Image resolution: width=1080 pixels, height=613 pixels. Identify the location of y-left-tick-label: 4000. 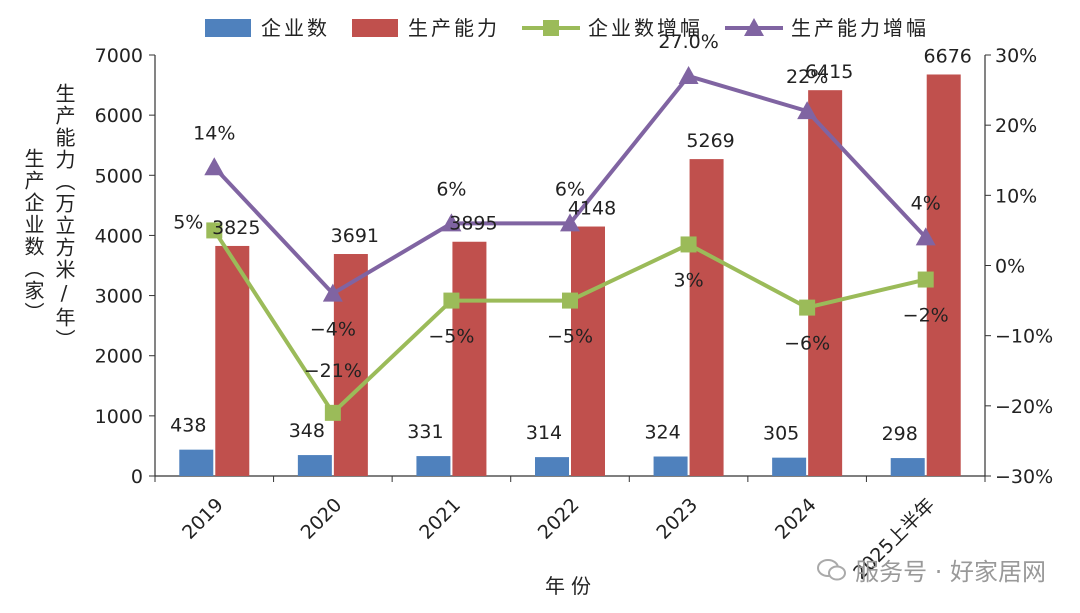
(119, 236).